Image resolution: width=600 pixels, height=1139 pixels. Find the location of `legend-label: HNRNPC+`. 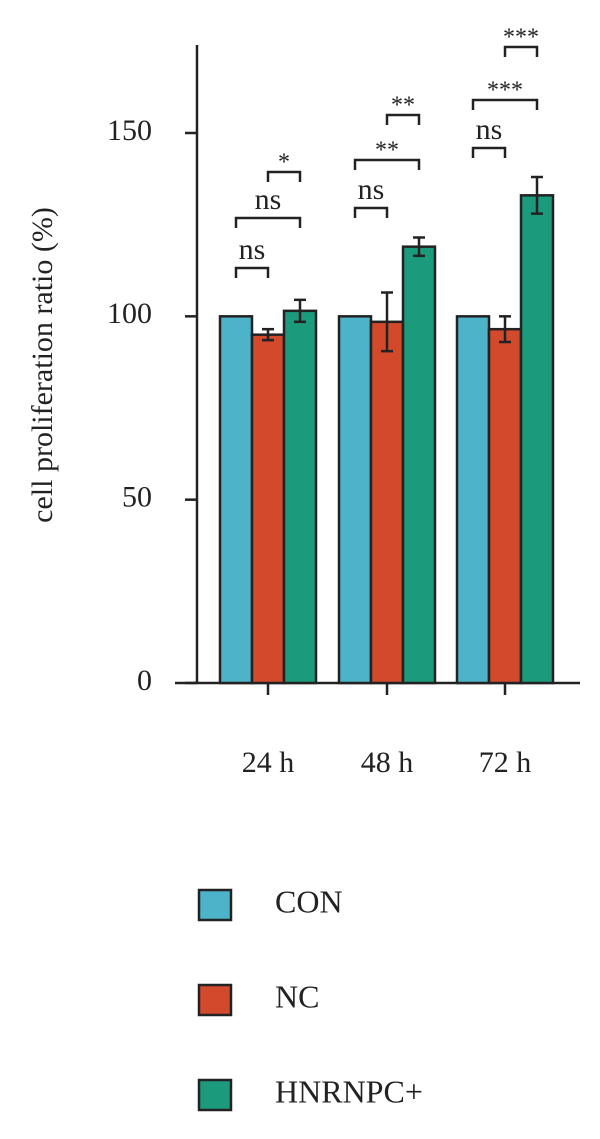

legend-label: HNRNPC+ is located at coordinates (349, 1091).